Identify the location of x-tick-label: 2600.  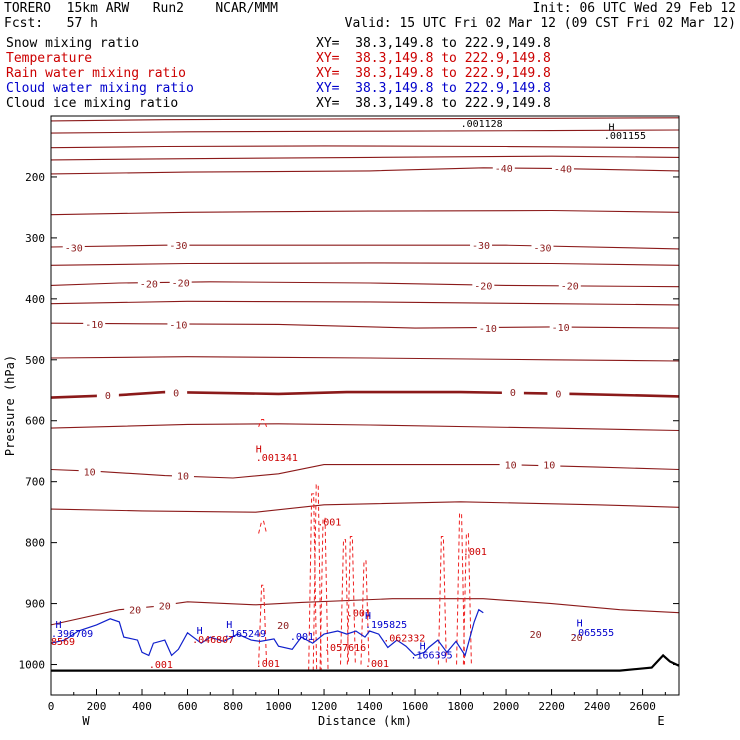
(642, 706).